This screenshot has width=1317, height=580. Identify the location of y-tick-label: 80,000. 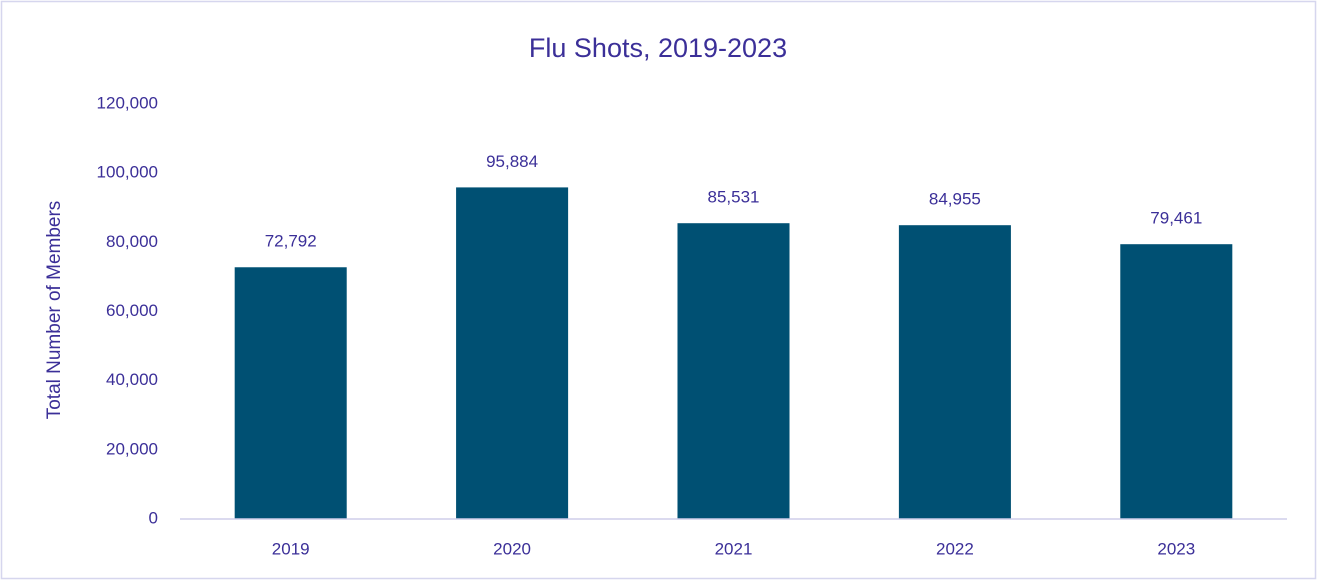
(132, 241).